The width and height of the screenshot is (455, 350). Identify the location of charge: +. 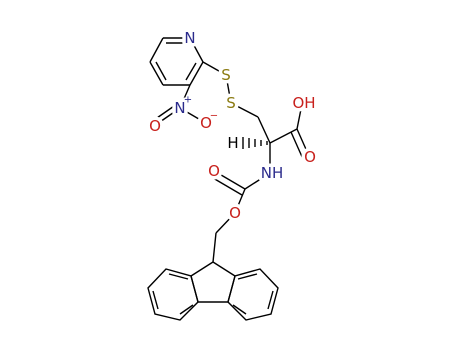
(188, 100).